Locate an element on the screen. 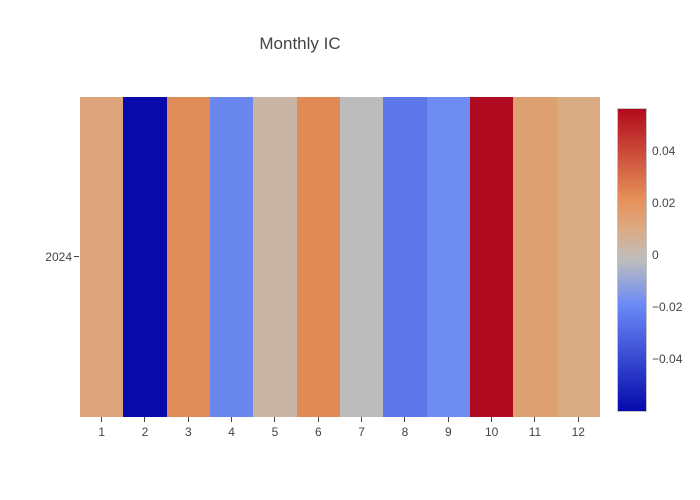 The height and width of the screenshot is (500, 700). x-tick: 8 is located at coordinates (404, 427).